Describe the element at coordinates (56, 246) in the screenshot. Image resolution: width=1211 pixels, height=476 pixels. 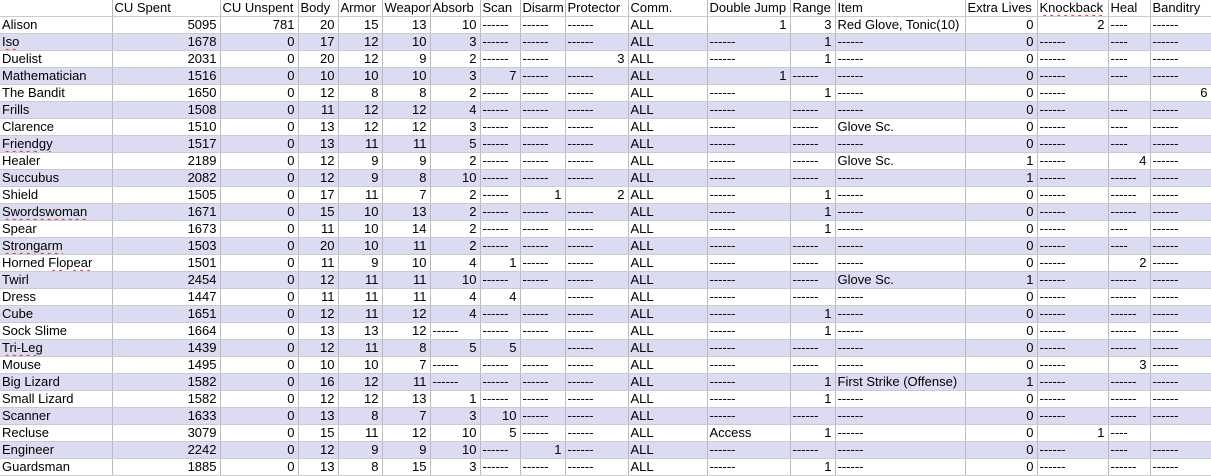
I see `row-name-cell: Strongarm` at that location.